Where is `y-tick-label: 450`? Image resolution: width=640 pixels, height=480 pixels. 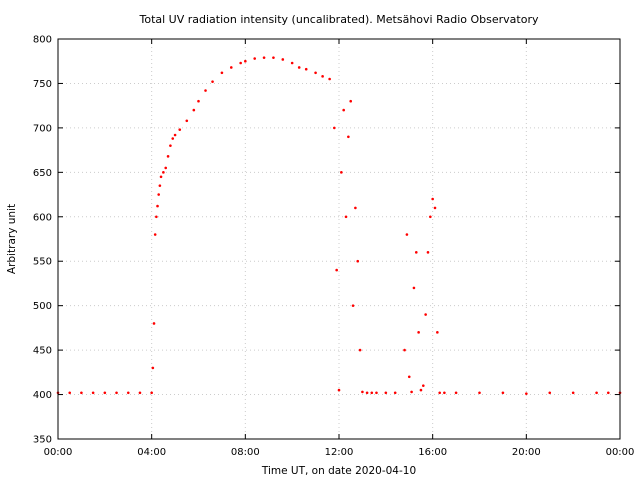
y-tick-label: 450 is located at coordinates (42, 351).